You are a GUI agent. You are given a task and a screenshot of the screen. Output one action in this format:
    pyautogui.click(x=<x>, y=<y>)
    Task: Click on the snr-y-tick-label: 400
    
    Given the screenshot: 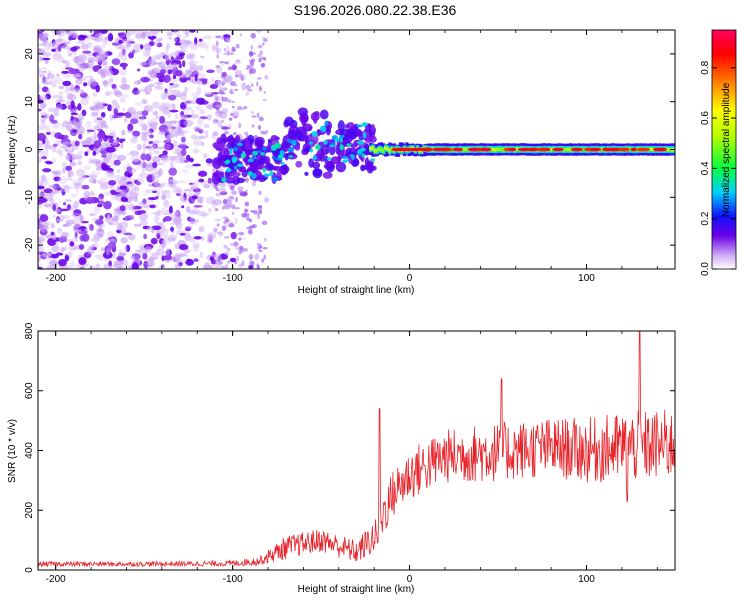 What is the action you would take?
    pyautogui.click(x=29, y=450)
    